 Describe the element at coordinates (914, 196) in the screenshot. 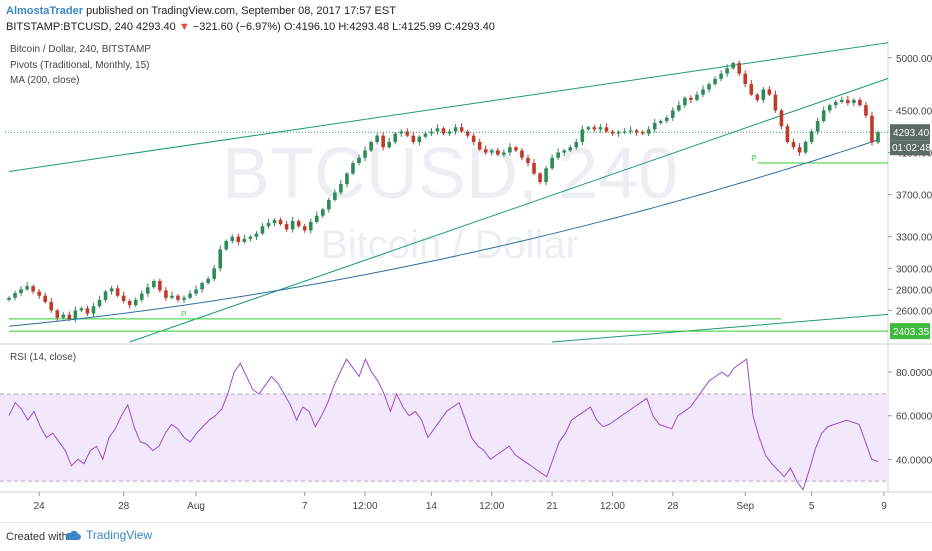

I see `price-tick-label: 3700.00` at that location.